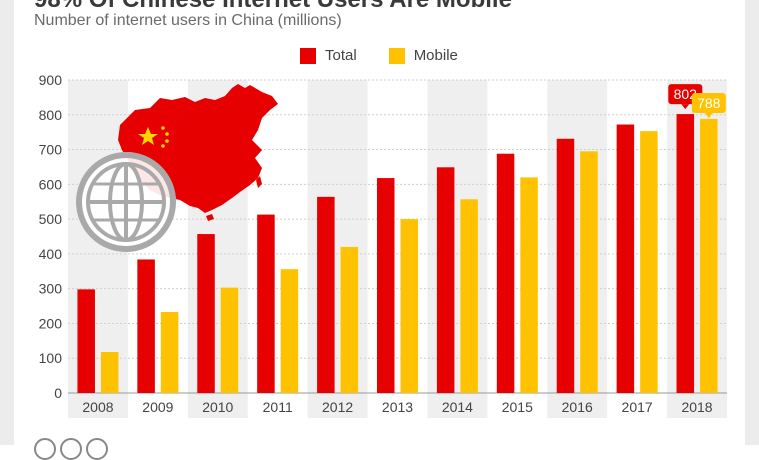 This screenshot has height=460, width=759. What do you see at coordinates (435, 55) in the screenshot?
I see `legend-label-mobile: Mobile` at bounding box center [435, 55].